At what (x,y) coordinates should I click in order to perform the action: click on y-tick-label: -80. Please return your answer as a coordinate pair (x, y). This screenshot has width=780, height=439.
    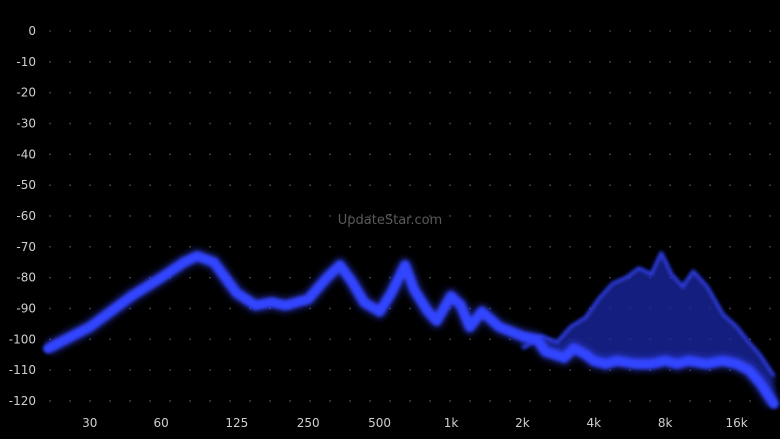
    Looking at the image, I should click on (26, 278).